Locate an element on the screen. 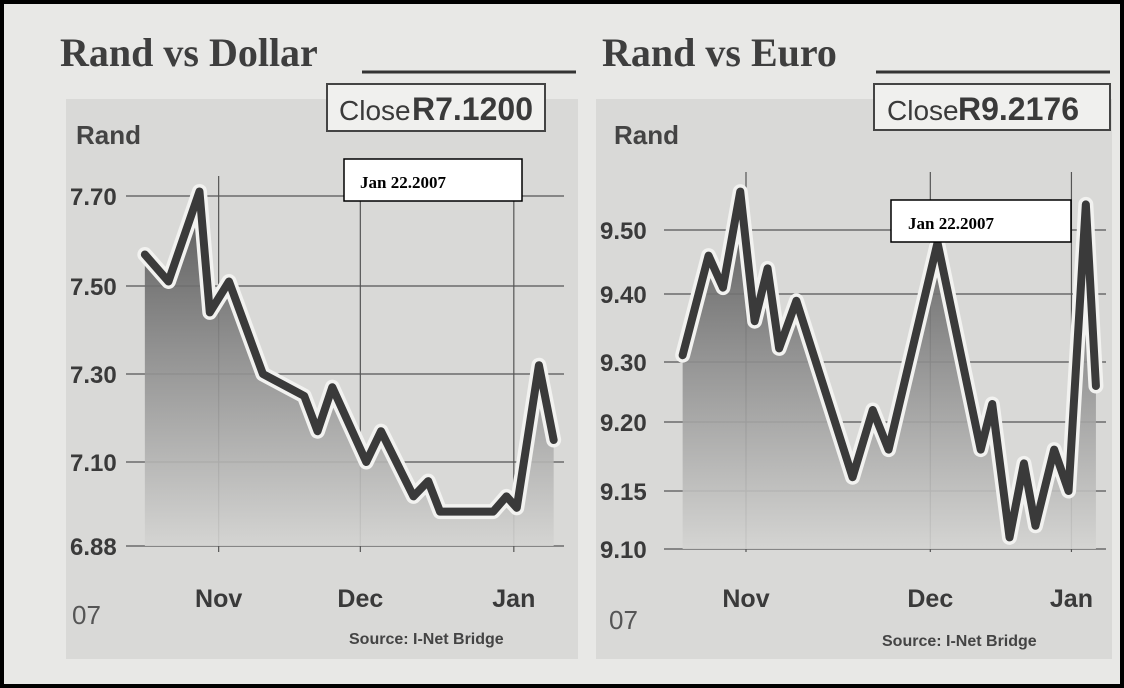  y-tick-label: 7.70 is located at coordinates (93, 197).